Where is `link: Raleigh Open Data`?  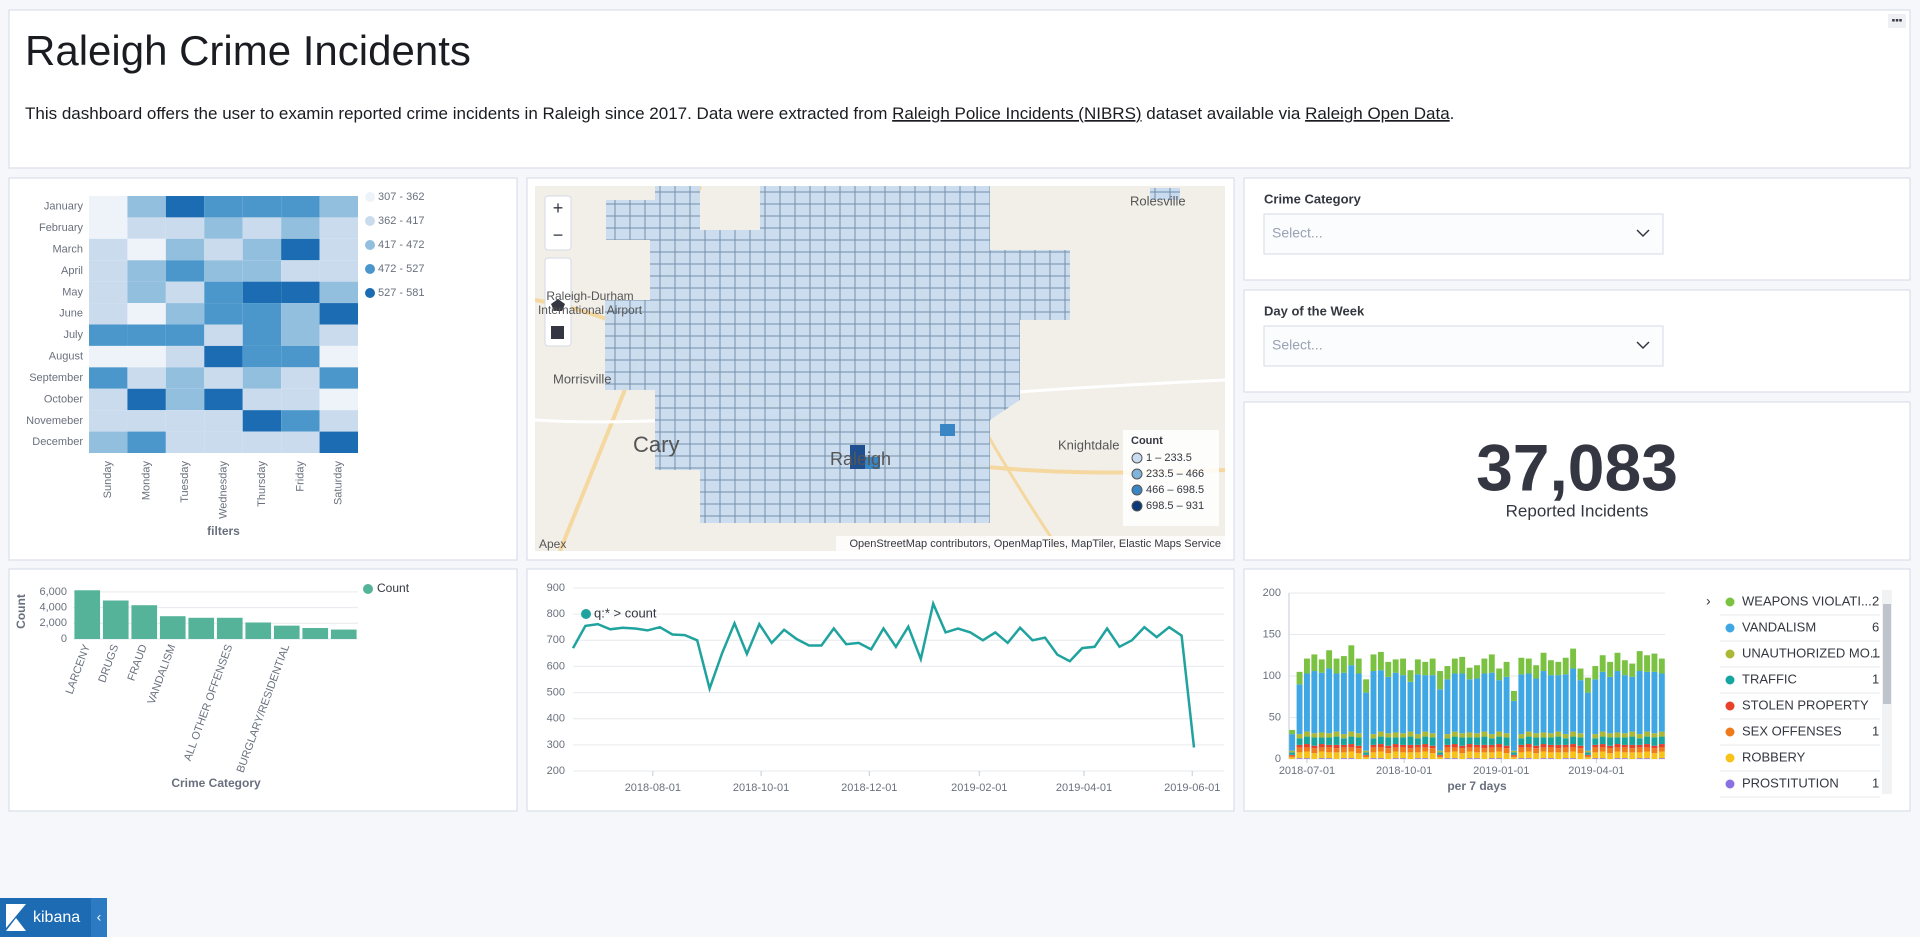 link: Raleigh Open Data is located at coordinates (1377, 113).